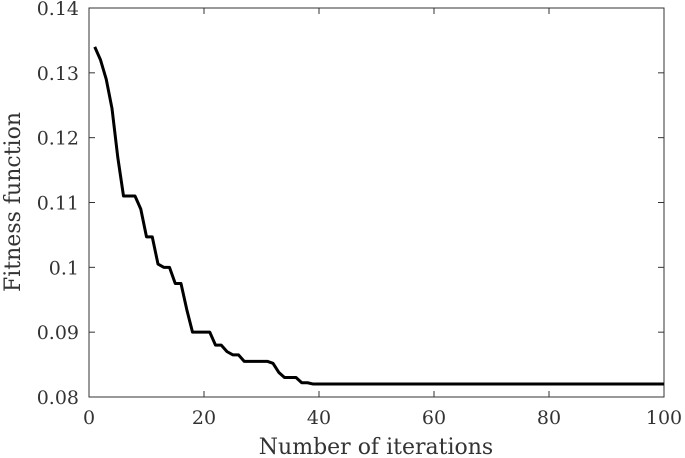 This screenshot has width=685, height=458. What do you see at coordinates (13, 202) in the screenshot?
I see `y-axis-label: Fitness function` at bounding box center [13, 202].